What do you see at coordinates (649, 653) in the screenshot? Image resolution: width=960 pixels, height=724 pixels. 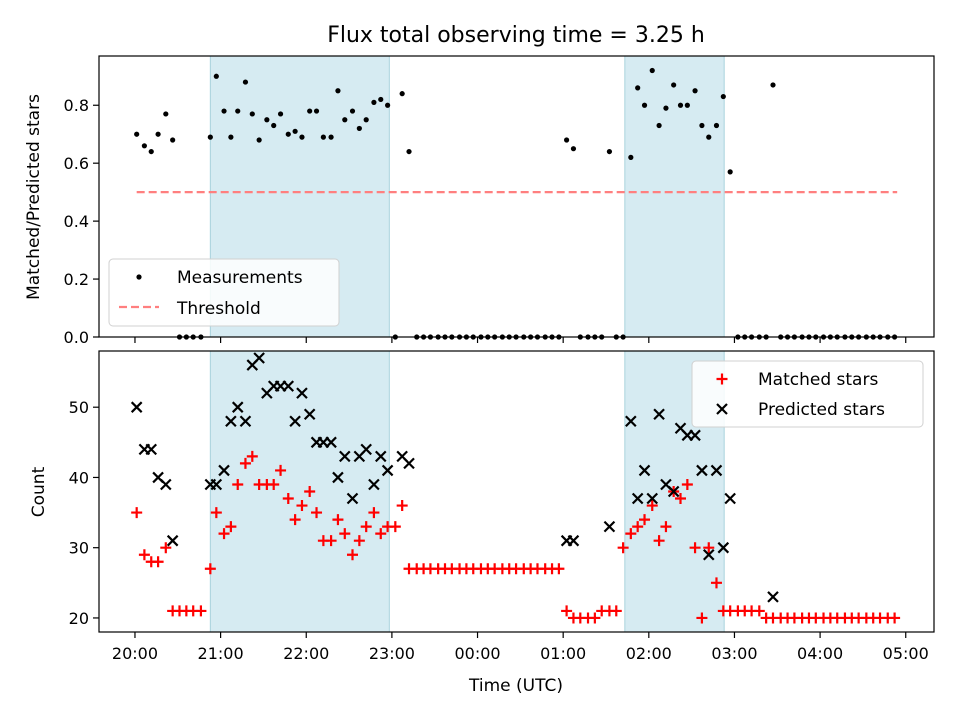 I see `x-tick-label-6: 02:00` at bounding box center [649, 653].